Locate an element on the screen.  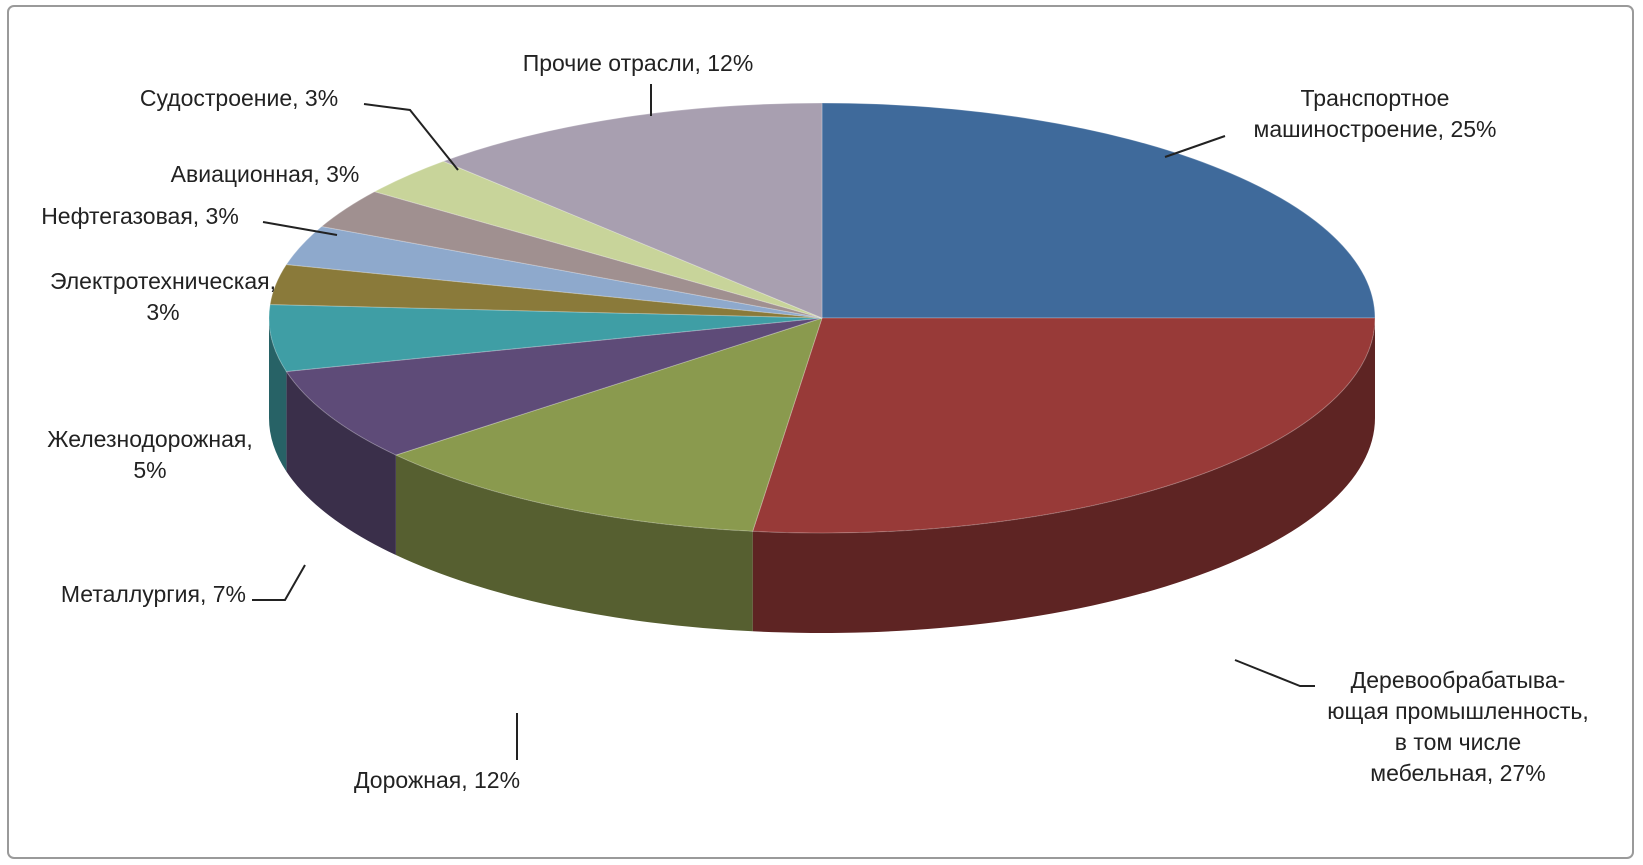
slice-label: Металлургия, 7% is located at coordinates (153, 594).